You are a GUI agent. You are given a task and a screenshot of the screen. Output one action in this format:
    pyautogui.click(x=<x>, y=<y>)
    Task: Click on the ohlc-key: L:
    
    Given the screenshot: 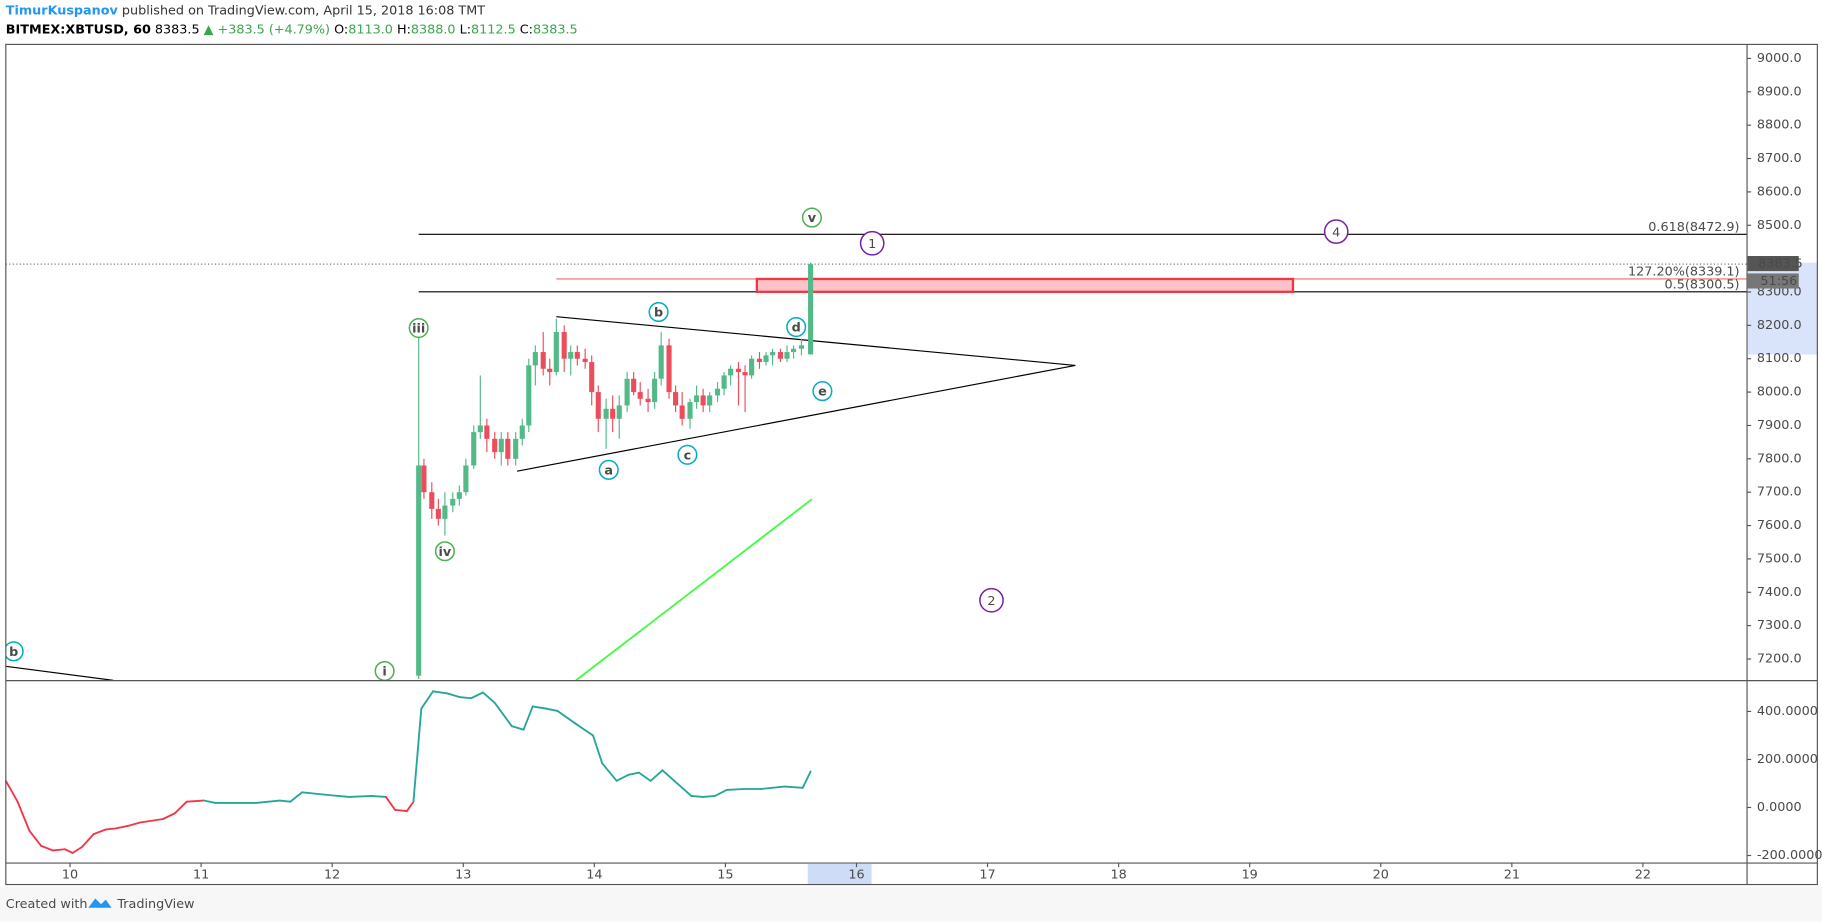 What is the action you would take?
    pyautogui.click(x=465, y=29)
    